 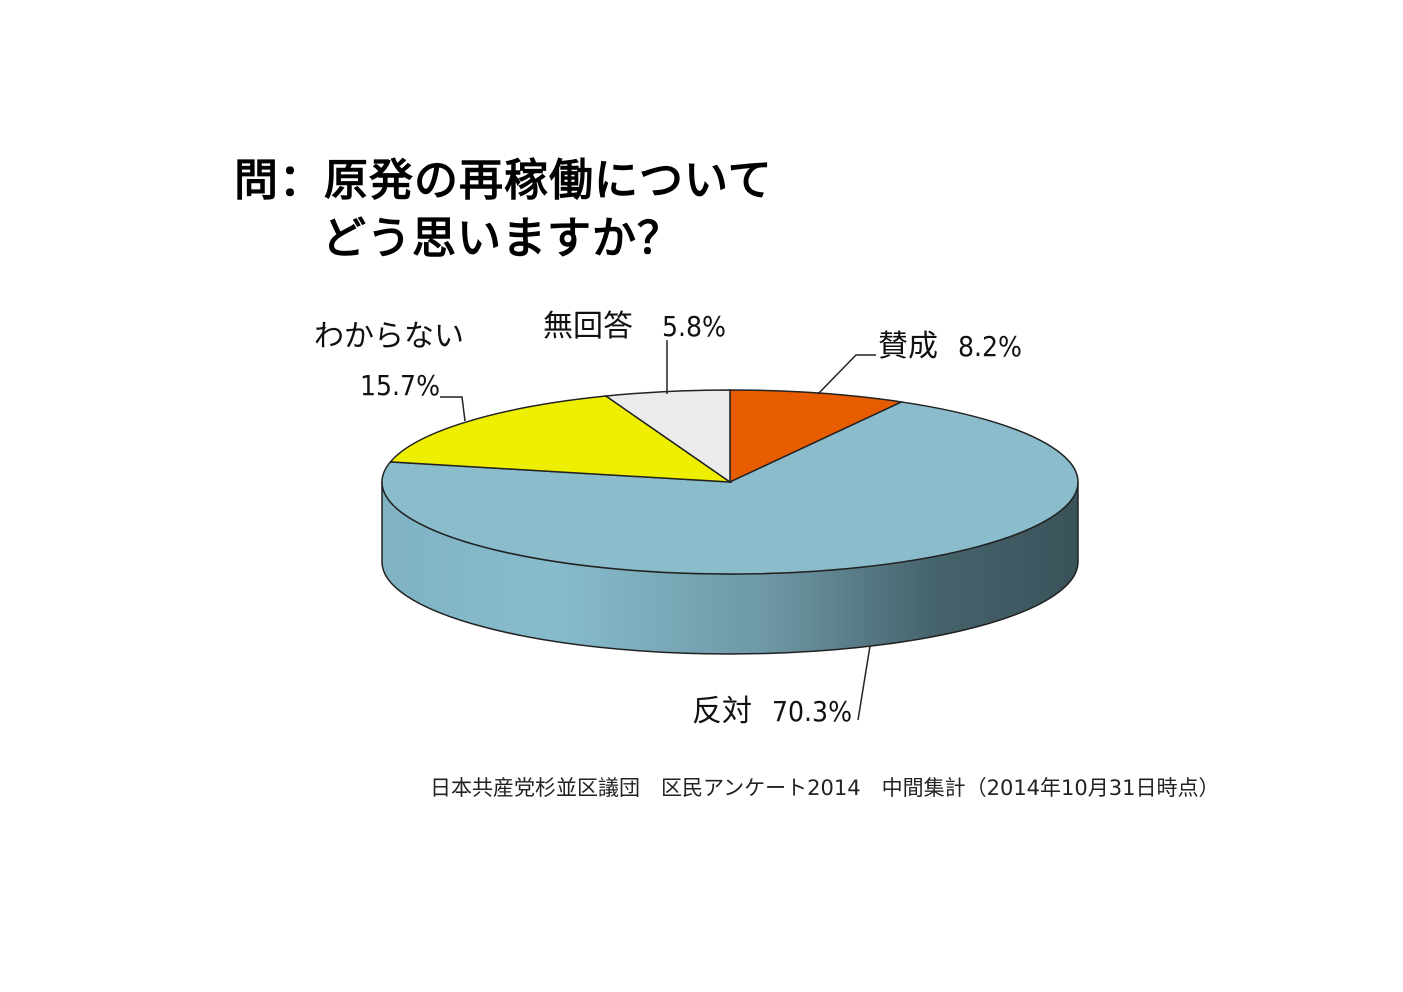 I want to click on chart-title-line2: どう思いますか？, so click(x=502, y=238).